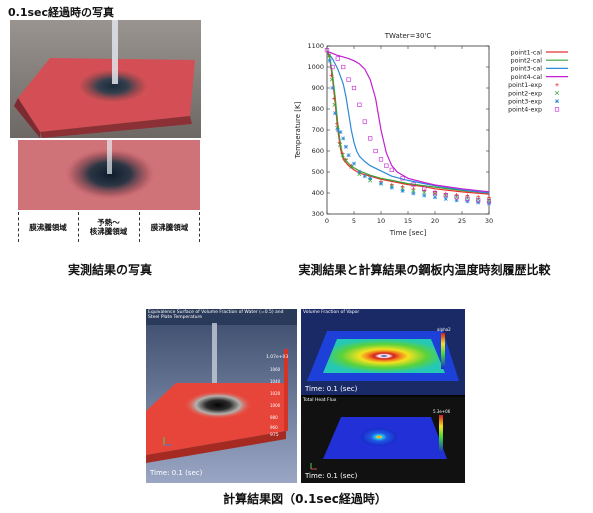  Describe the element at coordinates (318, 172) in the screenshot. I see `y-tick-label: 500` at that location.